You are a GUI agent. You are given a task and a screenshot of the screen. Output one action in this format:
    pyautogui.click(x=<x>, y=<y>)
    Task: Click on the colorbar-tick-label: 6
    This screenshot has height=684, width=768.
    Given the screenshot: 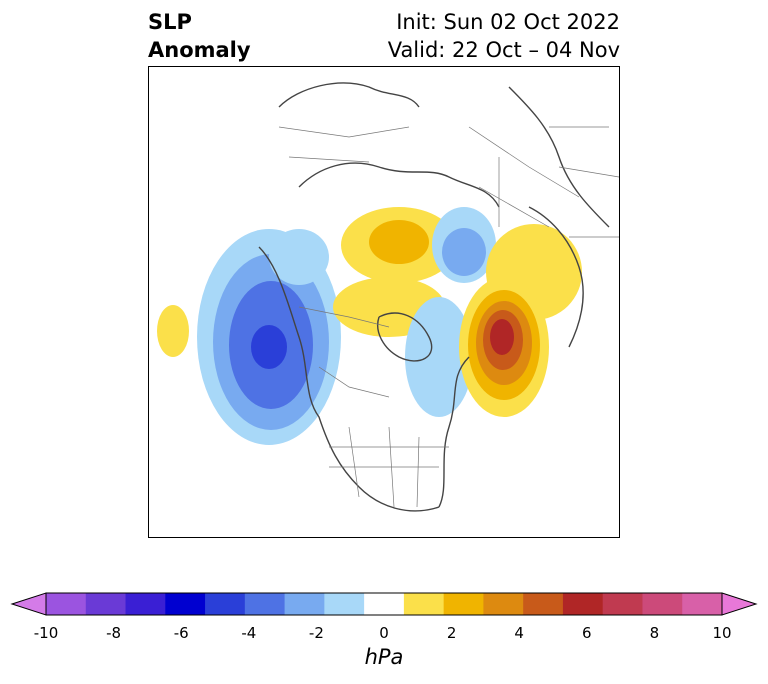 What is the action you would take?
    pyautogui.click(x=587, y=633)
    